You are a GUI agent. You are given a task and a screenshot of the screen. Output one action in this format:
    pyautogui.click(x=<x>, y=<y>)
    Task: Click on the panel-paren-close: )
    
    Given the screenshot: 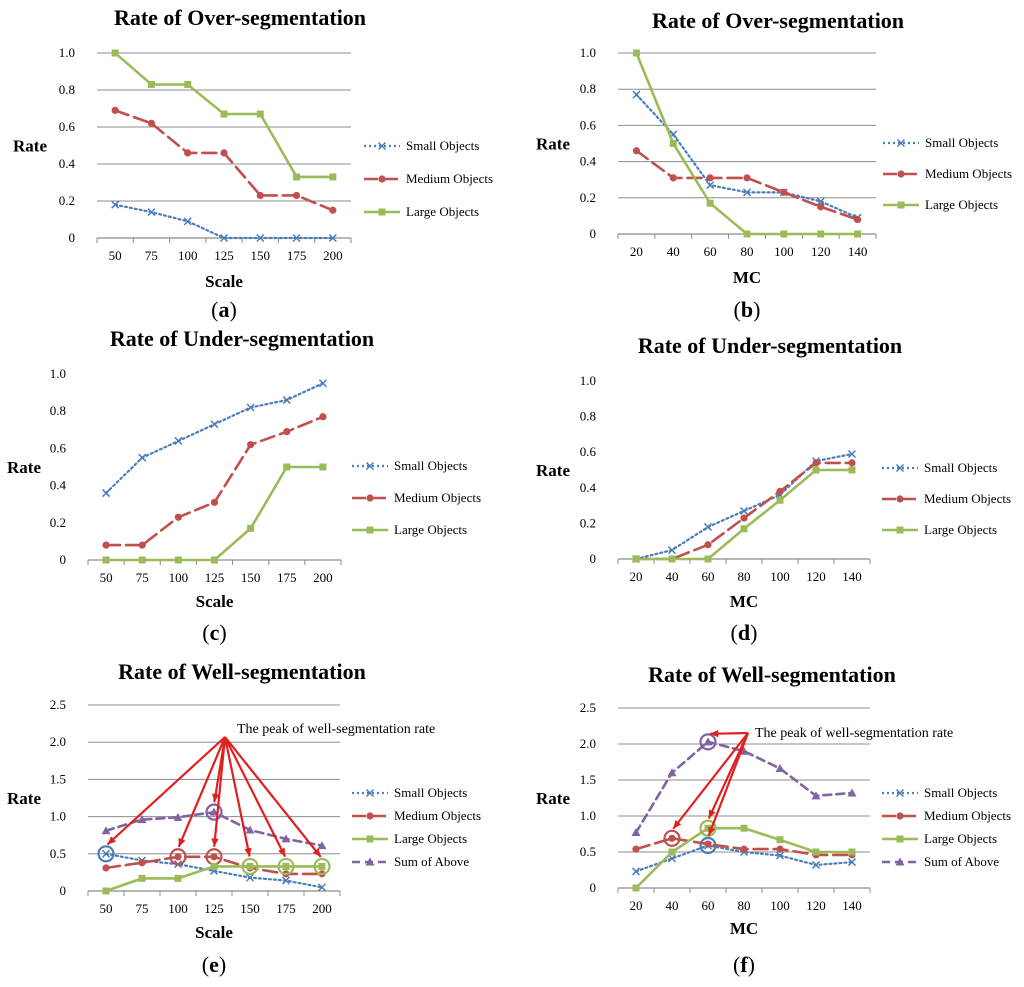 What is the action you would take?
    pyautogui.click(x=222, y=632)
    